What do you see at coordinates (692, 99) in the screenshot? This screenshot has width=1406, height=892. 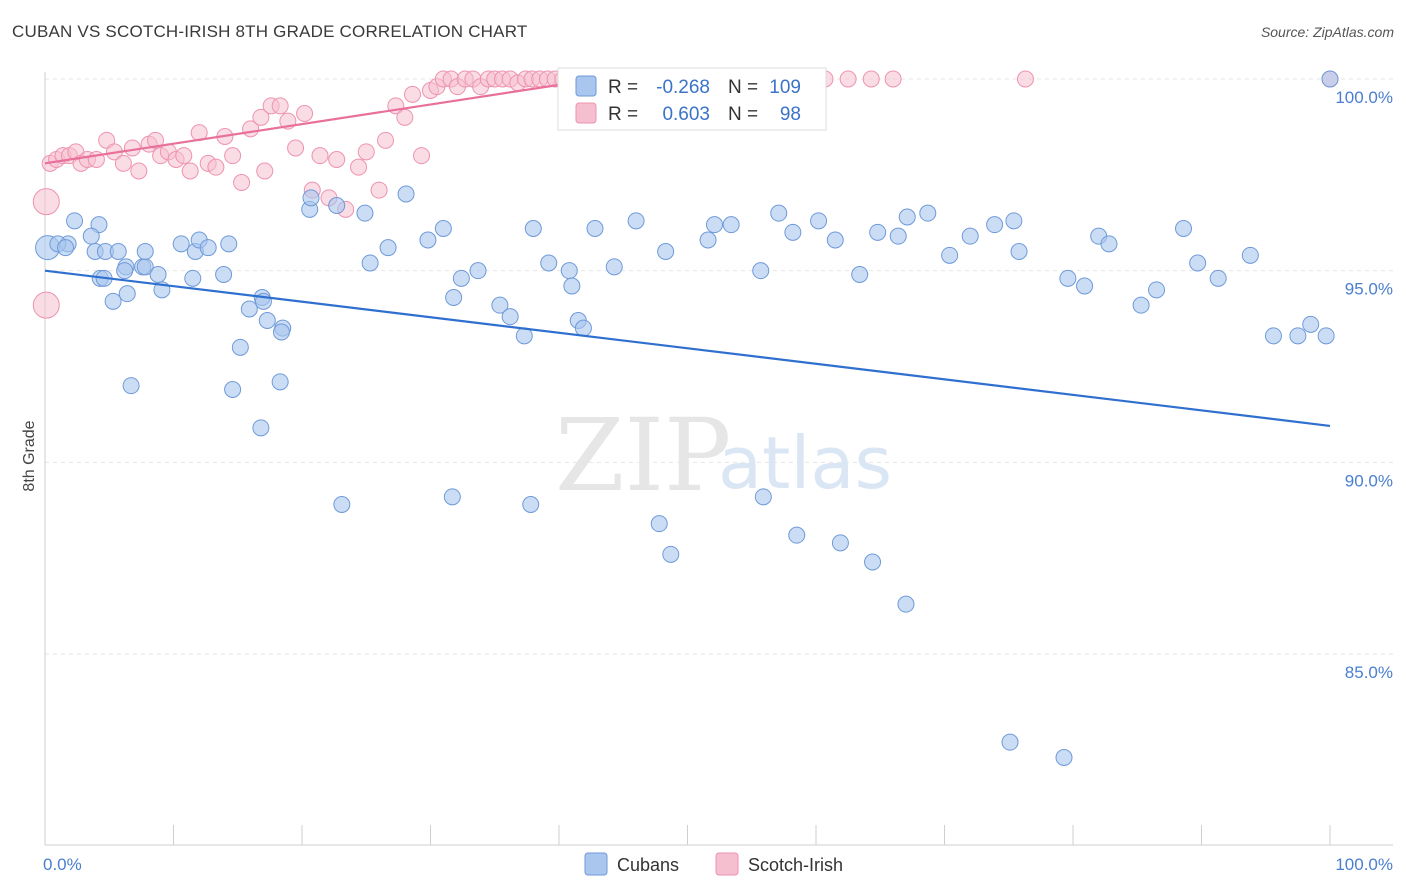 I see `legend-box: R = -0.268 N = 109 R = 0.603 N = 98` at bounding box center [692, 99].